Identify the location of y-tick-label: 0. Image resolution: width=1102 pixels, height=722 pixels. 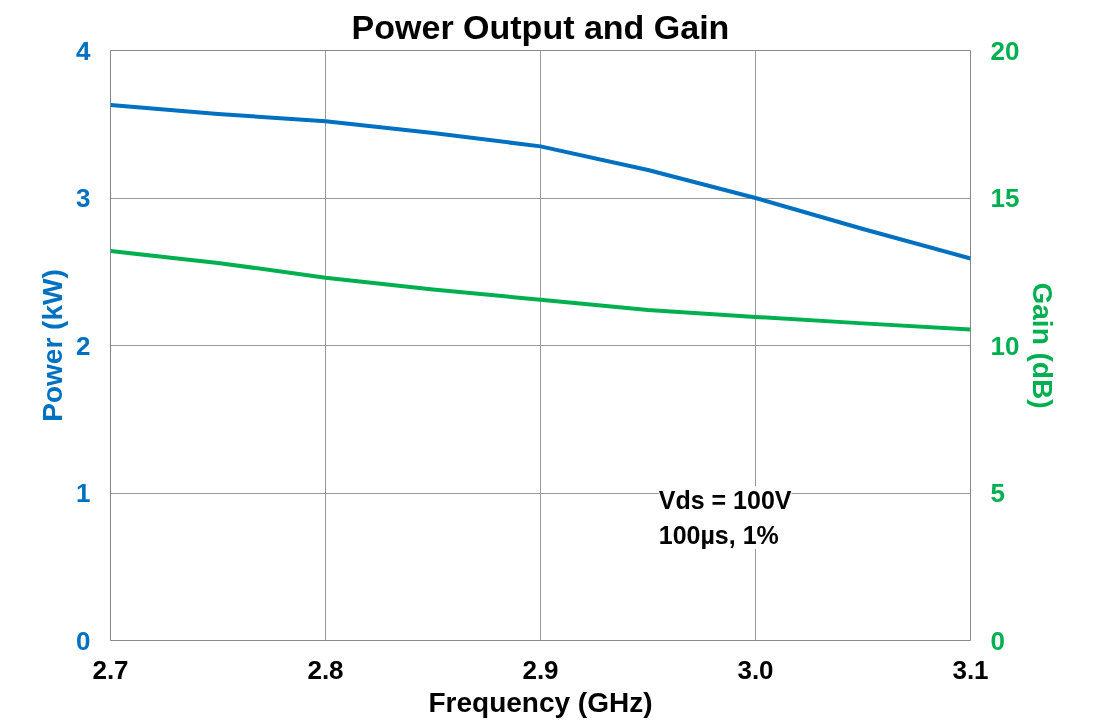
(83, 640).